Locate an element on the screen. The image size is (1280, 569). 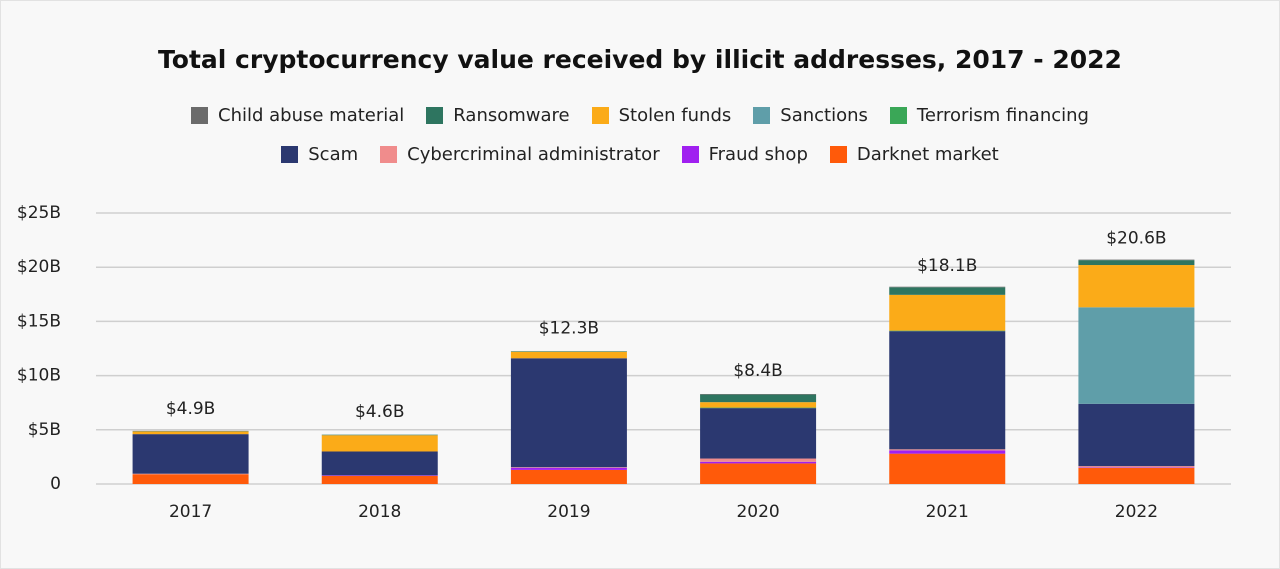
legend-label: Darknet market is located at coordinates (927, 154).